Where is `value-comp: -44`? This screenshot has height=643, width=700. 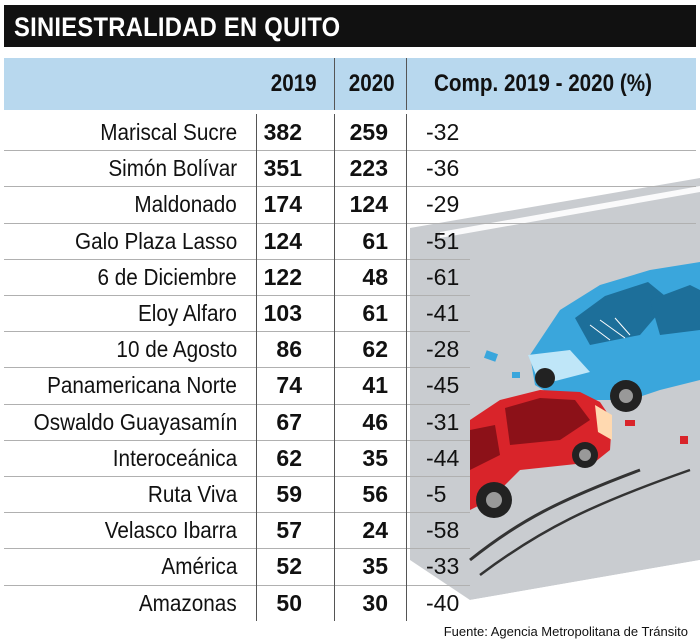 value-comp: -44 is located at coordinates (443, 457).